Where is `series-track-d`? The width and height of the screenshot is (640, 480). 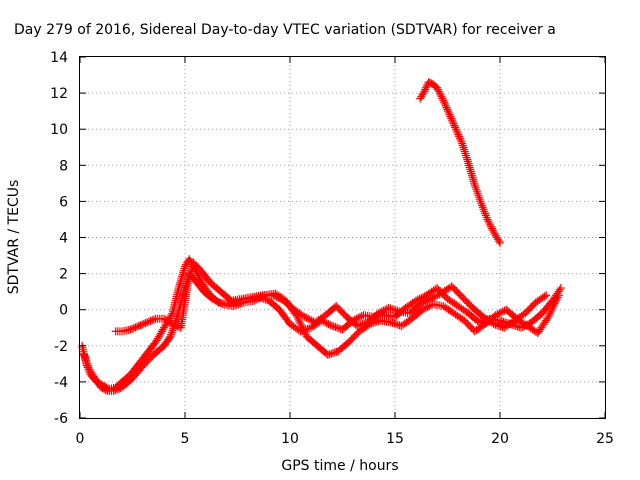 series-track-d is located at coordinates (460, 162).